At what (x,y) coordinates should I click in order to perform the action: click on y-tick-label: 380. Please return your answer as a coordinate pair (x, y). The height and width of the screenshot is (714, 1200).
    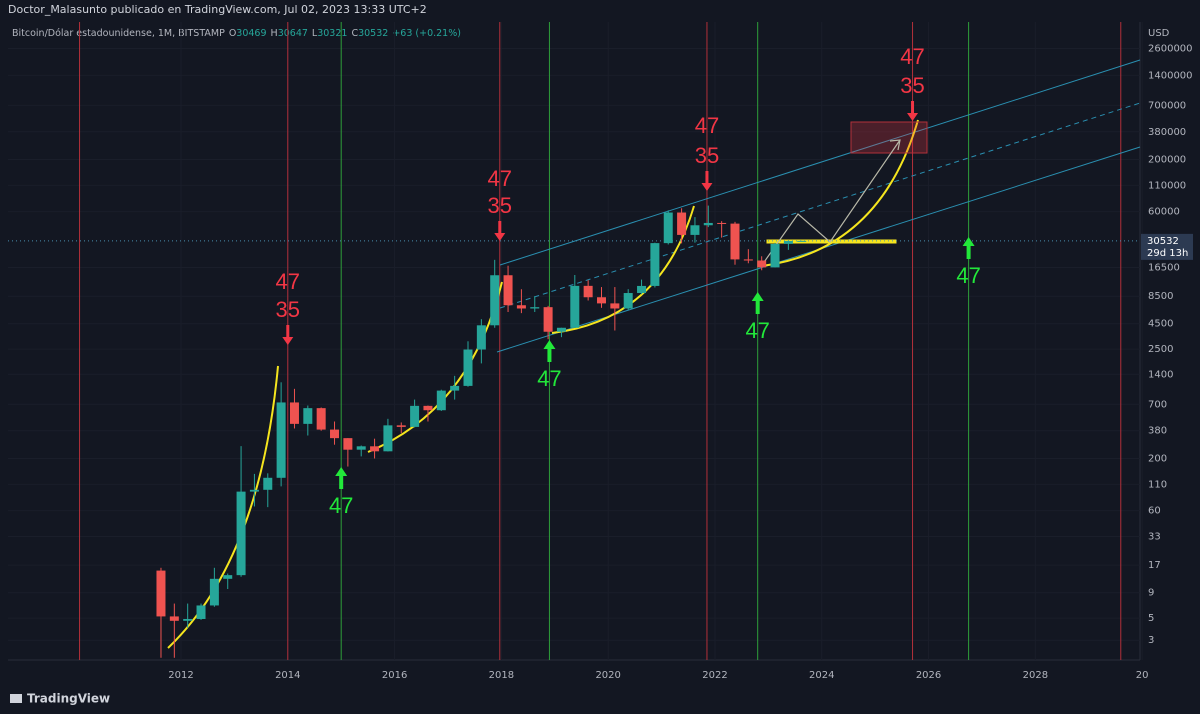
    Looking at the image, I should click on (1157, 431).